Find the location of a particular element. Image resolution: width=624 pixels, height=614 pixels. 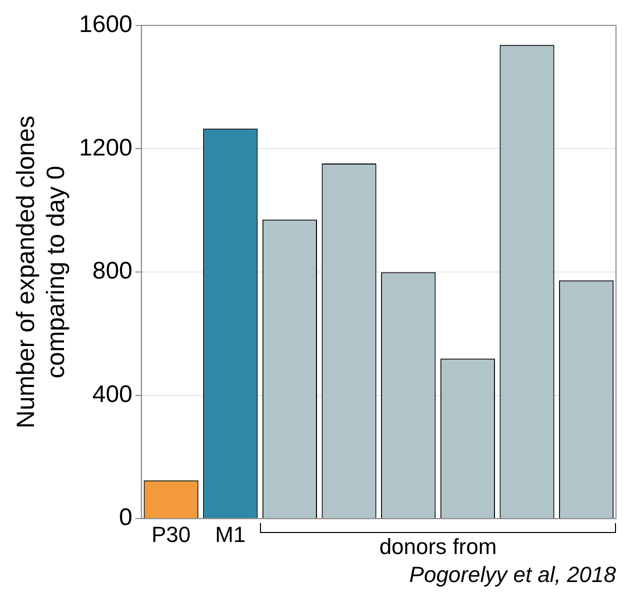

y-tick-label: 400 is located at coordinates (112, 394).